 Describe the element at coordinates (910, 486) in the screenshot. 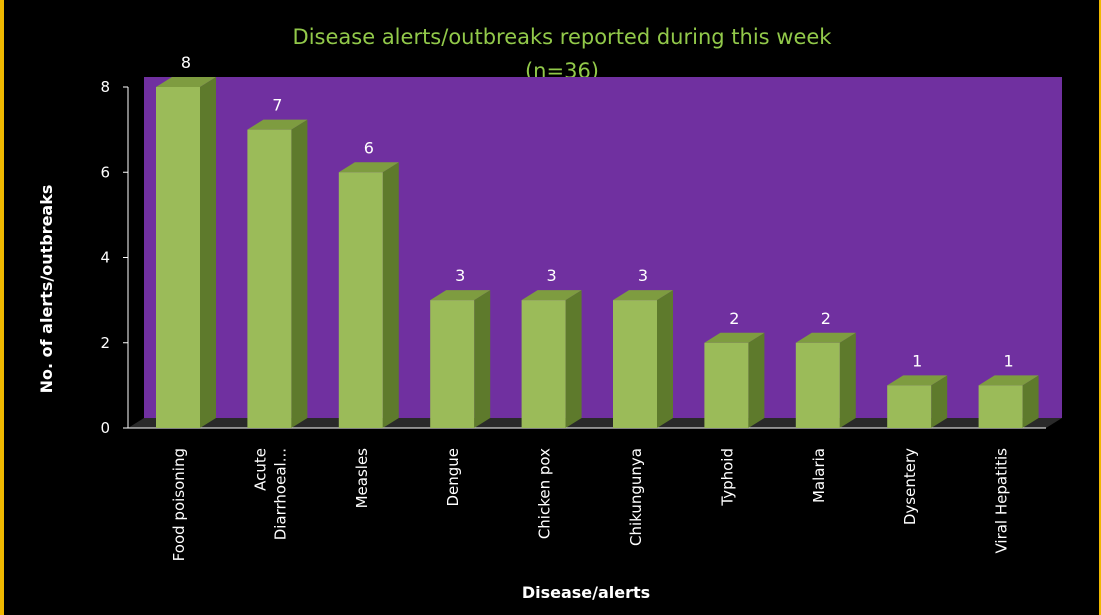

I see `x-tick-label: Dysentery` at that location.